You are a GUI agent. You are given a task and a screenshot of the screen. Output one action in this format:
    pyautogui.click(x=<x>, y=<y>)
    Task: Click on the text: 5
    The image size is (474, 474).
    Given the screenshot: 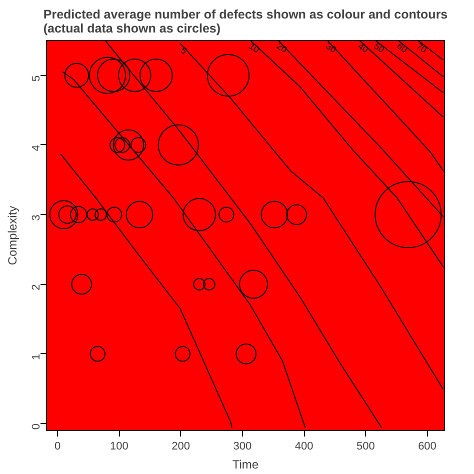 What is the action you would take?
    pyautogui.click(x=184, y=50)
    